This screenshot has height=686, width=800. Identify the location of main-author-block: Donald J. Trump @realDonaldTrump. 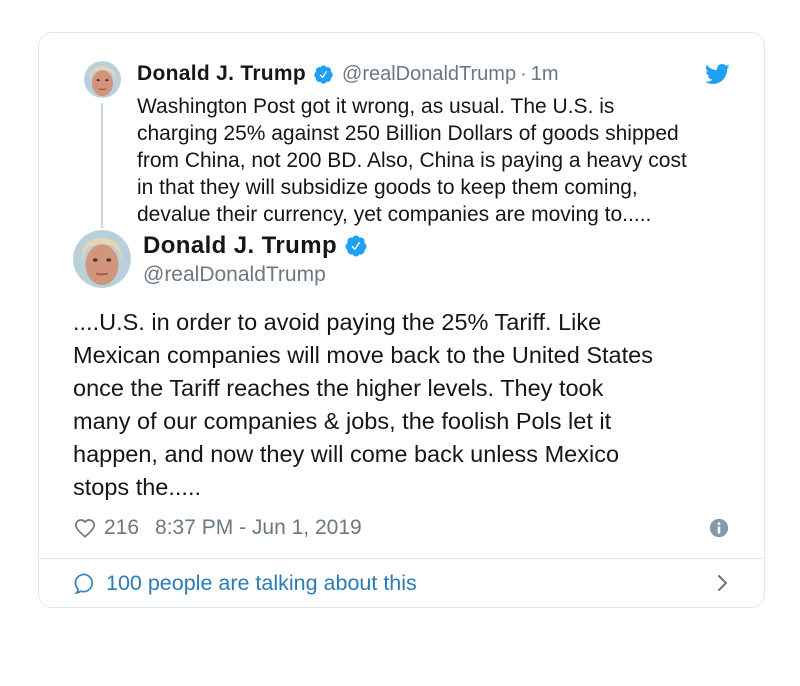
(249, 259).